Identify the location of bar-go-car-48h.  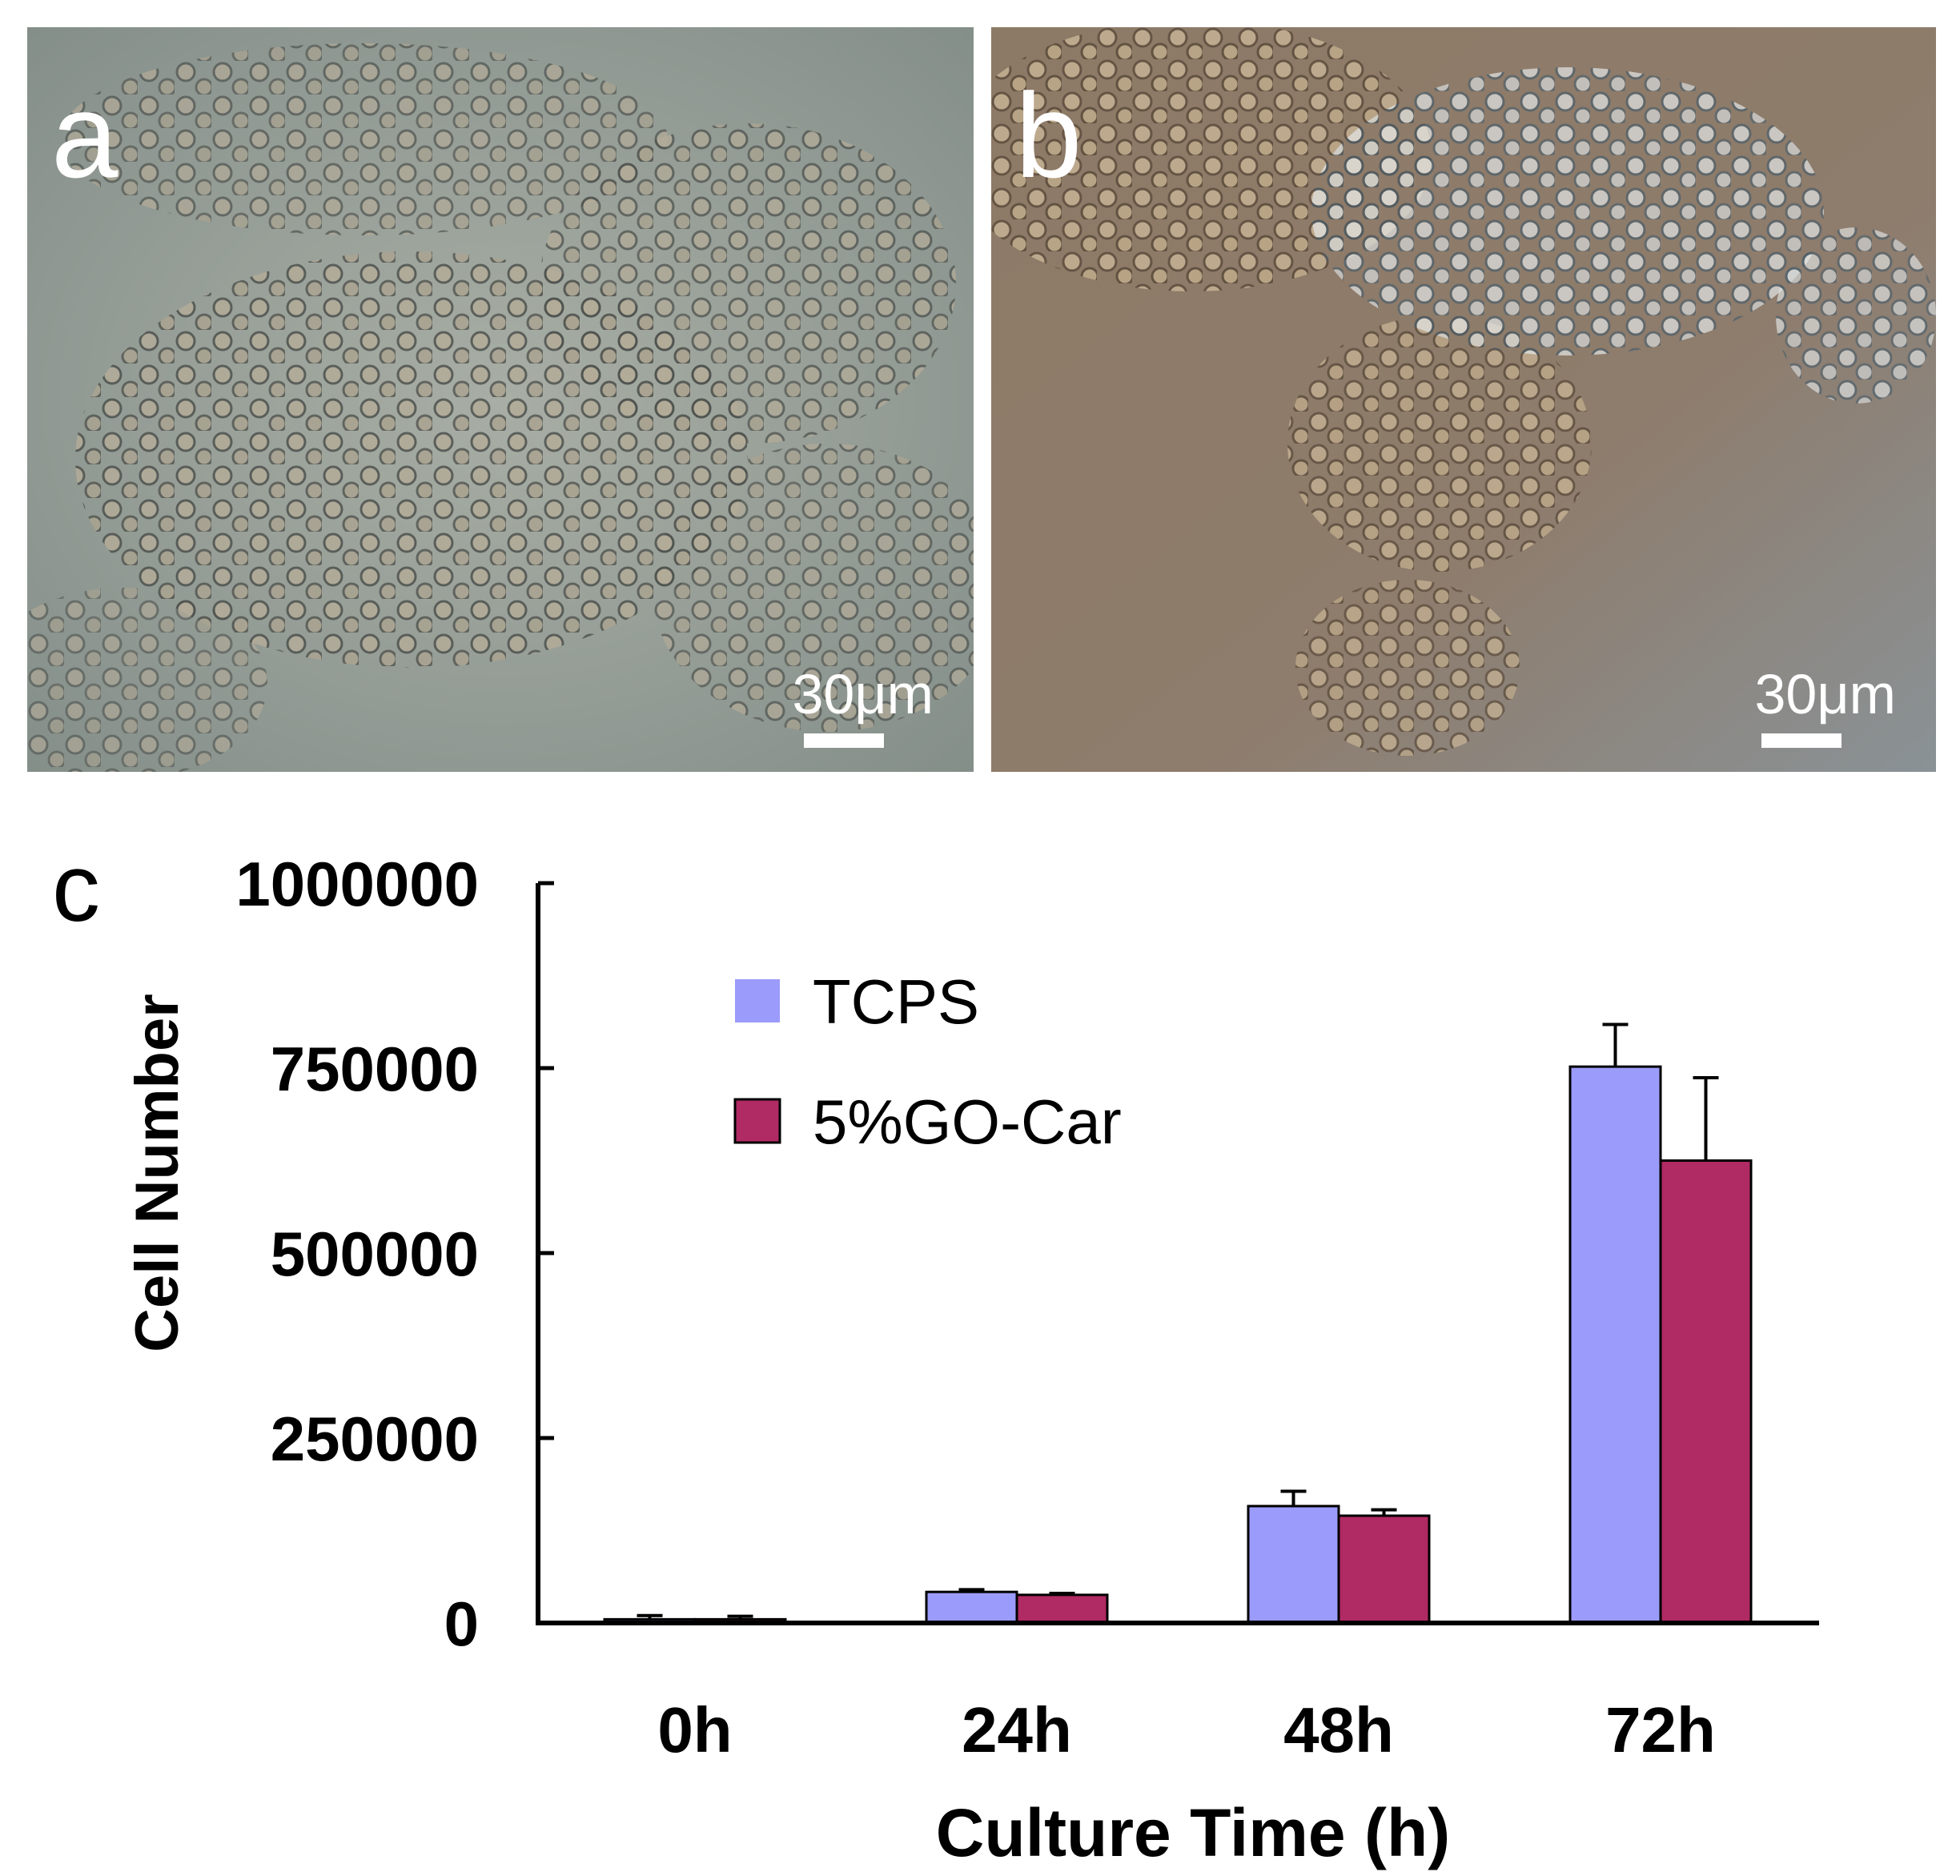
(1384, 1569).